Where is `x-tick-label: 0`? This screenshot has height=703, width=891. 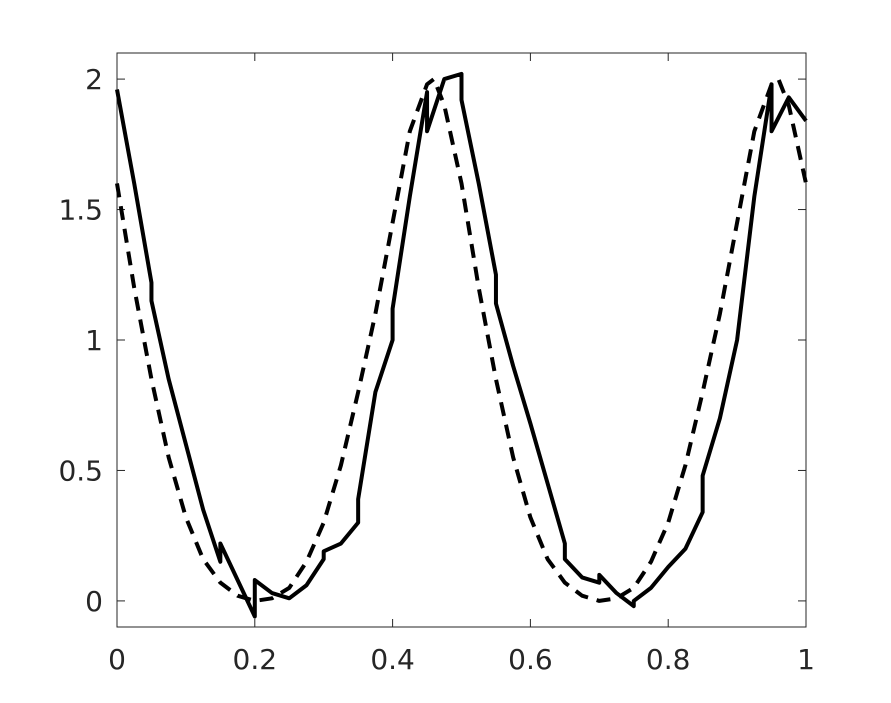
x-tick-label: 0 is located at coordinates (117, 659).